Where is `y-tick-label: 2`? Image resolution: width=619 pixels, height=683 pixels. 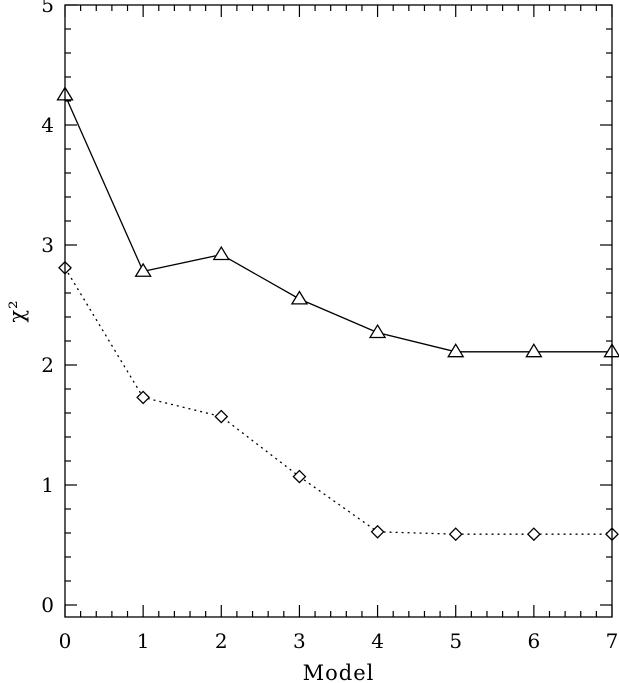 y-tick-label: 2 is located at coordinates (47, 365).